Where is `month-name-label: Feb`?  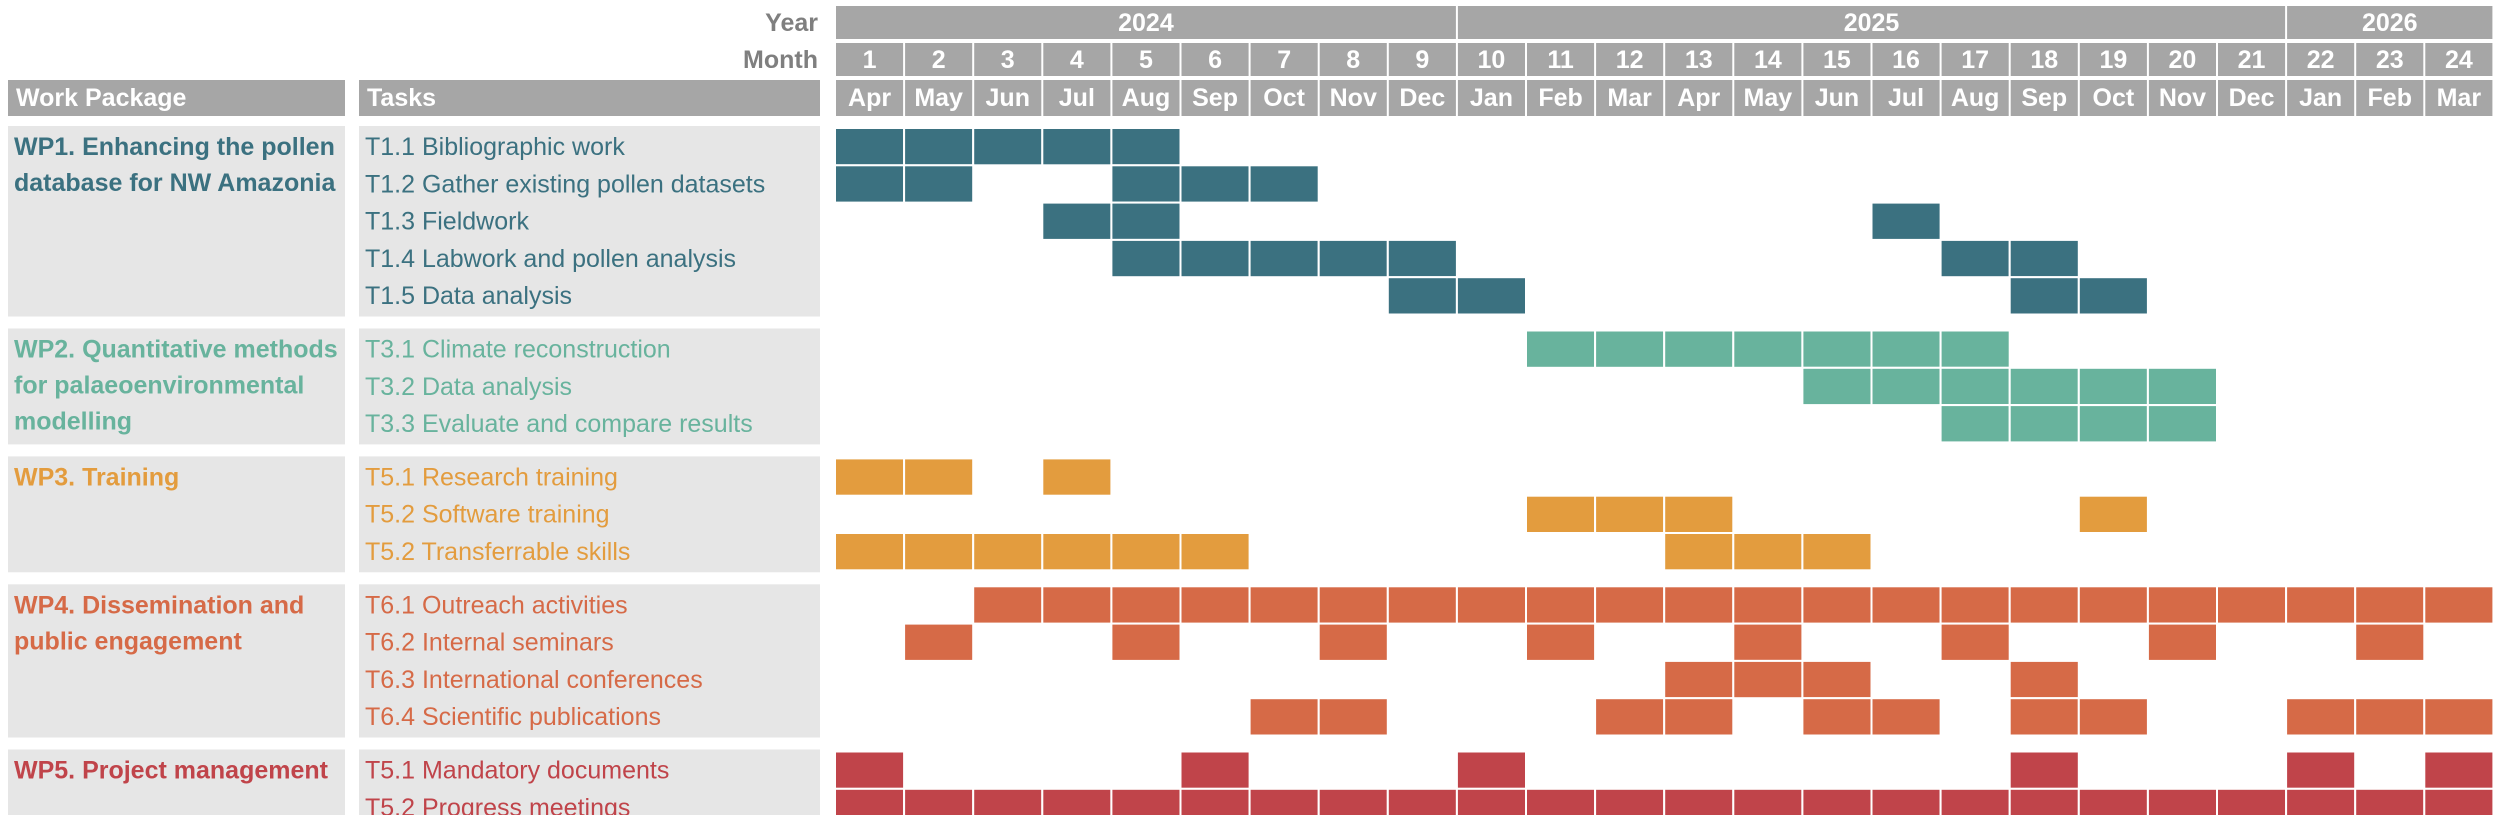 month-name-label: Feb is located at coordinates (1560, 98).